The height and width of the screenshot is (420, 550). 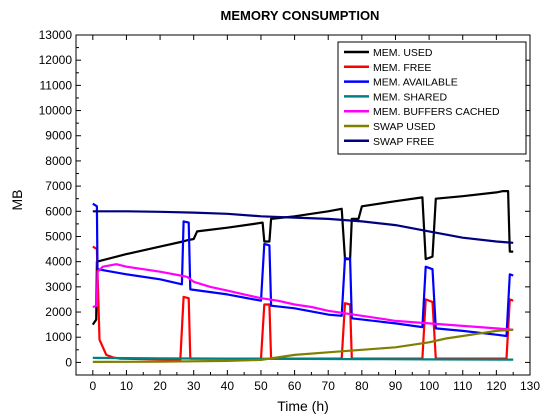 What do you see at coordinates (404, 127) in the screenshot?
I see `legend-entry: SWAP USED` at bounding box center [404, 127].